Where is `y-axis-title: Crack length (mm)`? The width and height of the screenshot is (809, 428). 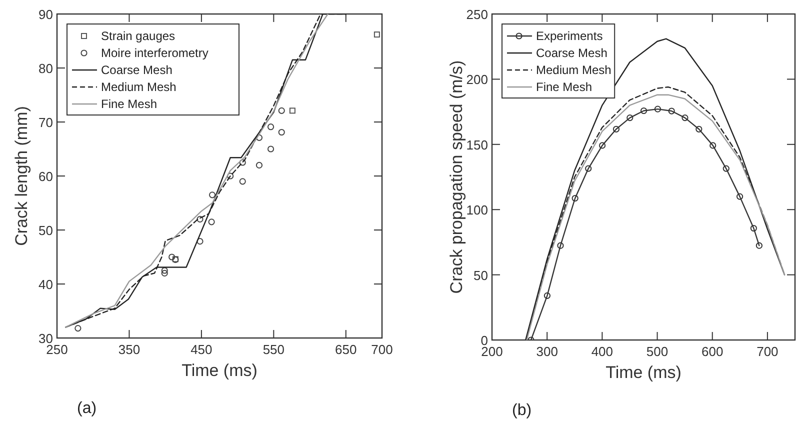
y-axis-title: Crack length (mm) is located at coordinates (21, 176).